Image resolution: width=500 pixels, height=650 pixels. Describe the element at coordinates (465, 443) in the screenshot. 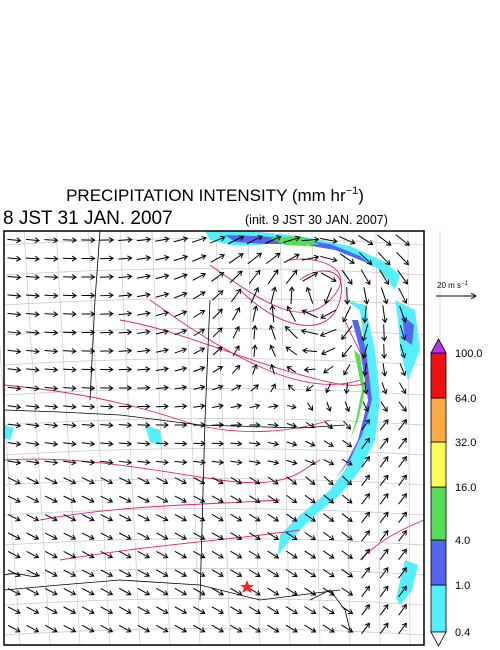

I see `colorbar-label: 32.0` at that location.